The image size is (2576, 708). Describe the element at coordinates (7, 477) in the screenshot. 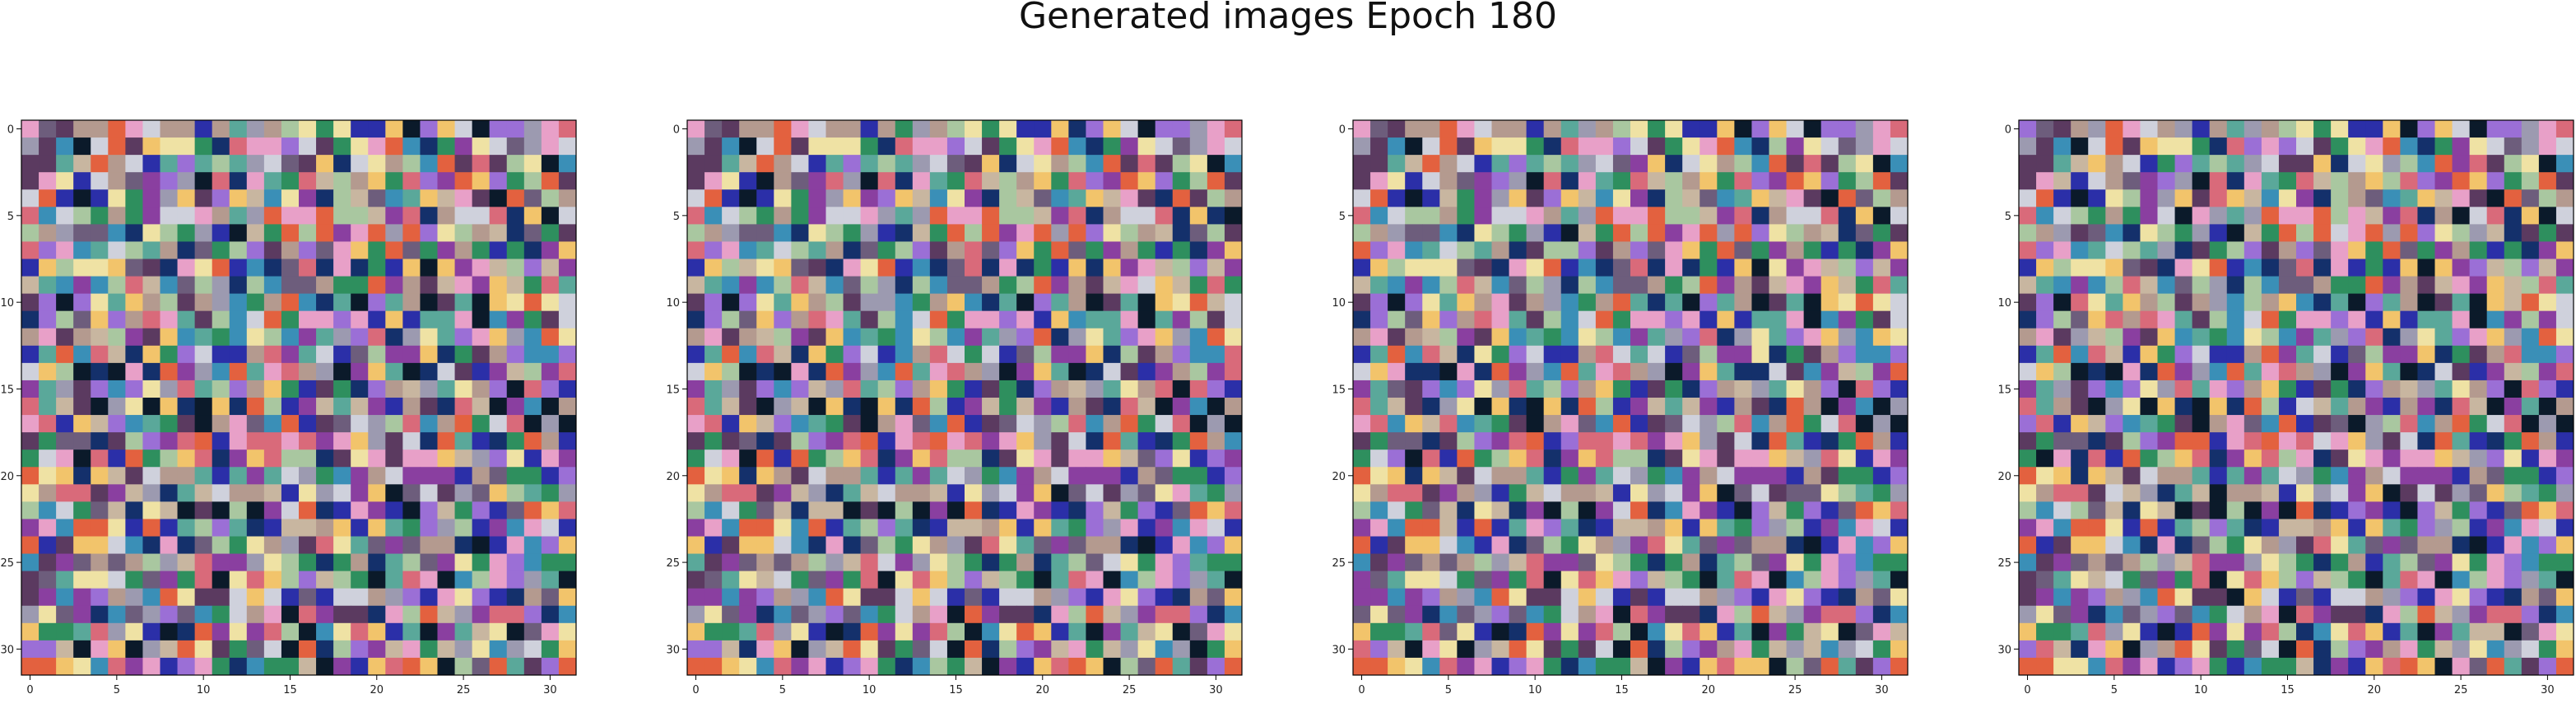

I see `y-tick-label: 20` at that location.